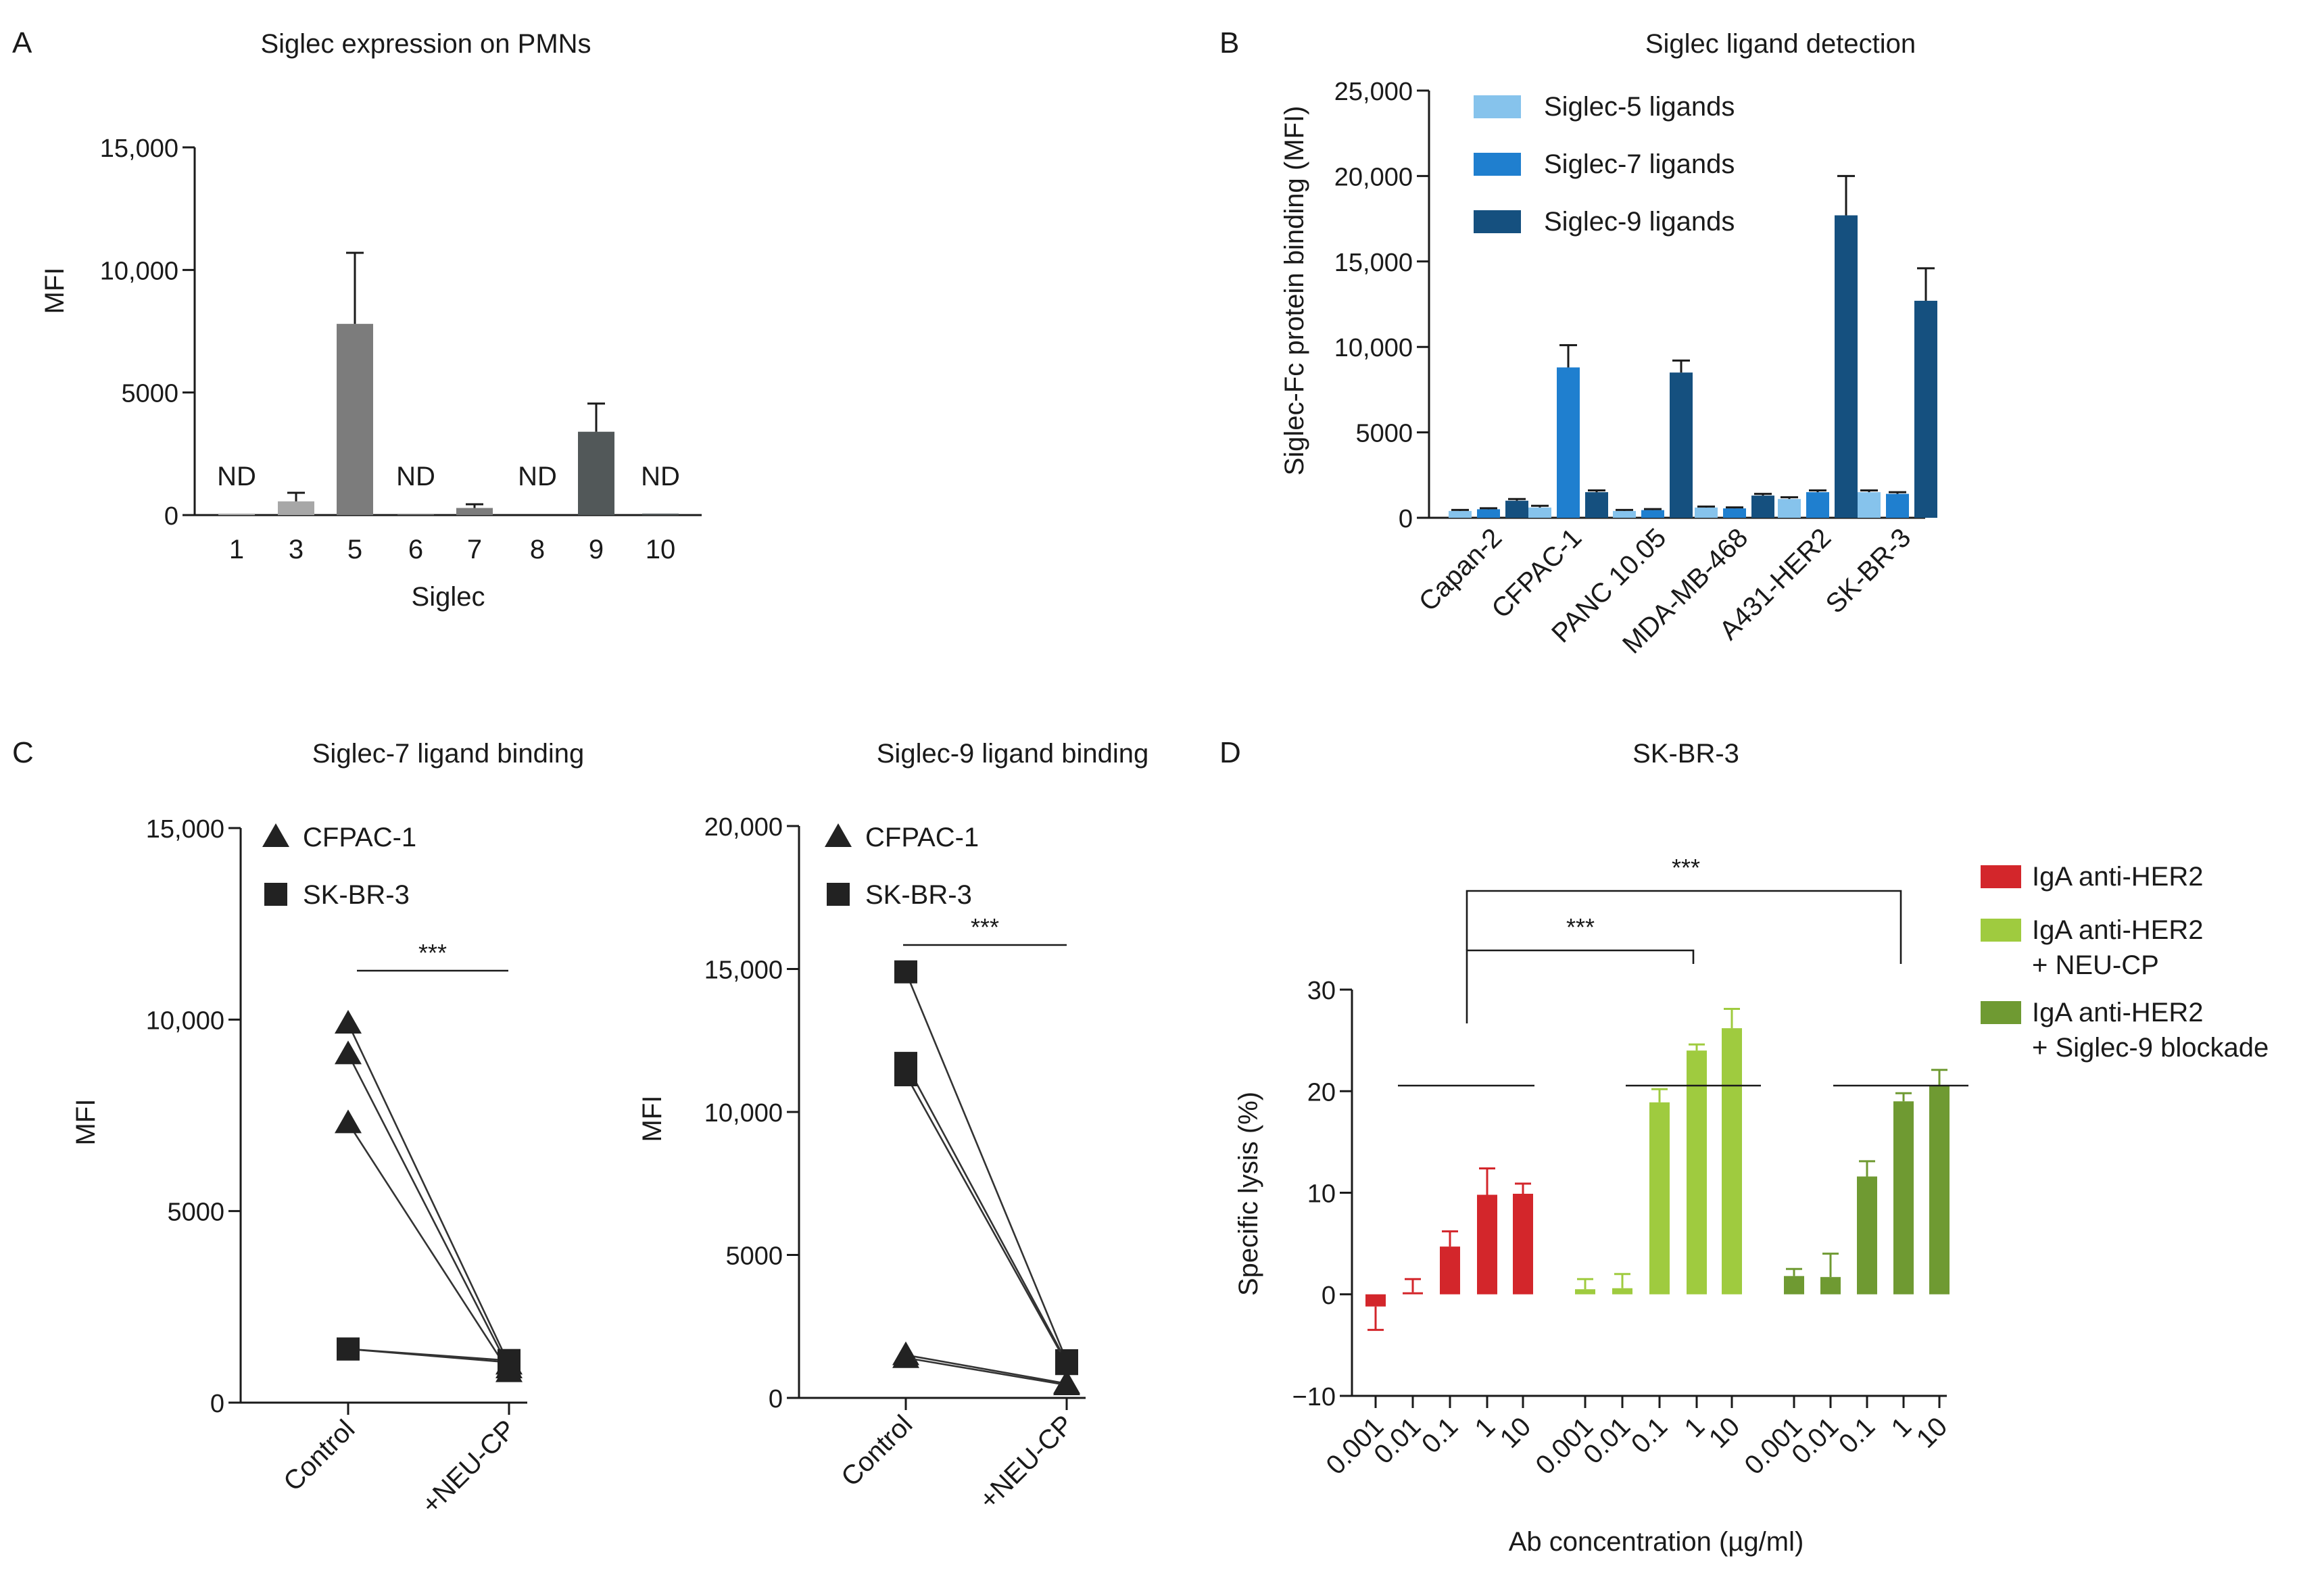  What do you see at coordinates (1230, 752) in the screenshot?
I see `panel-letter-D: D` at bounding box center [1230, 752].